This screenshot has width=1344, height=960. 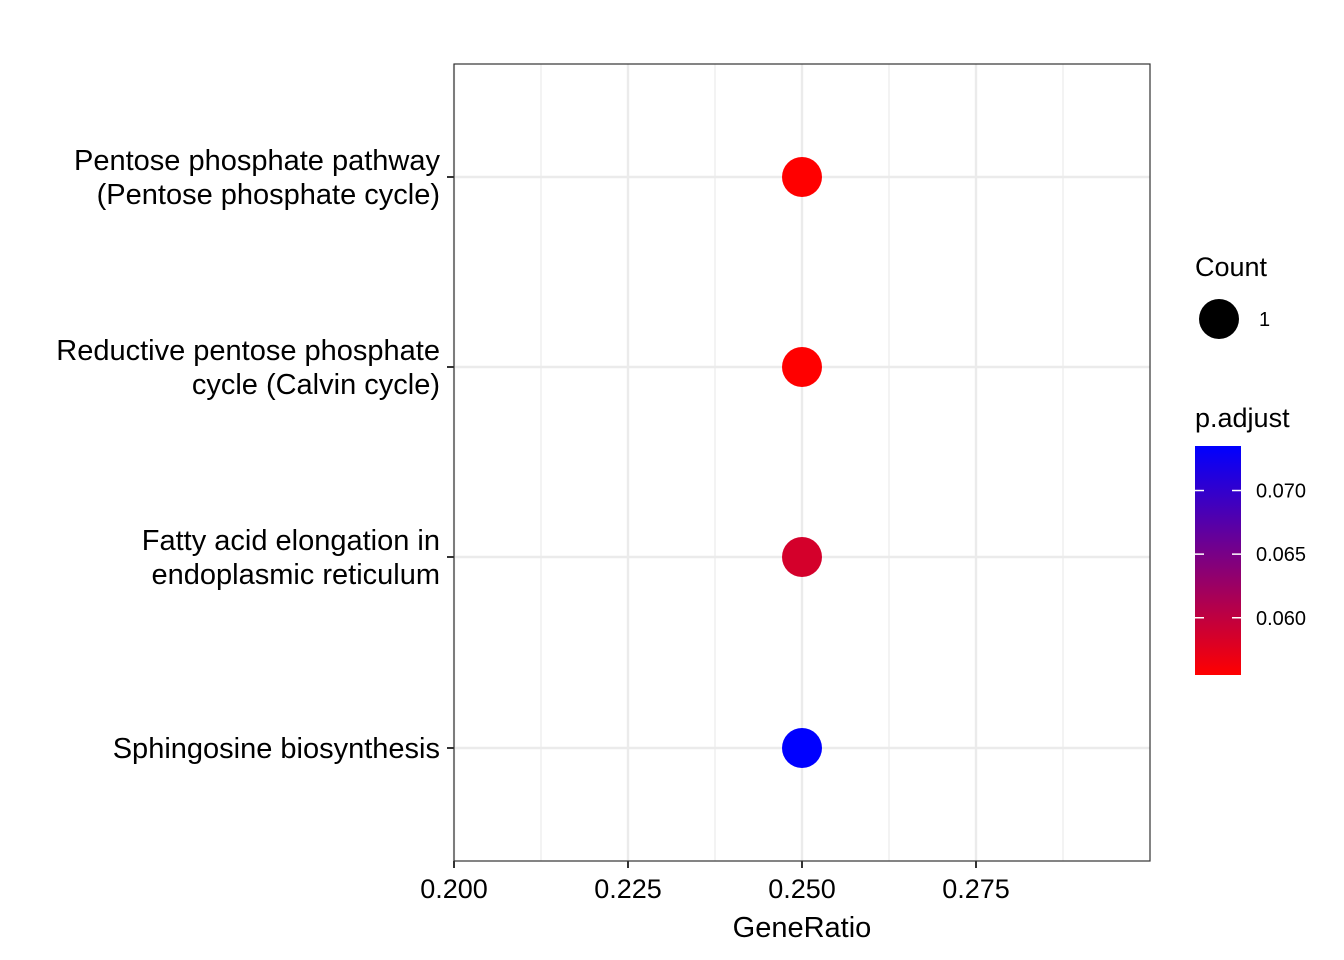 I want to click on size-legend-label: 1, so click(x=1264, y=320).